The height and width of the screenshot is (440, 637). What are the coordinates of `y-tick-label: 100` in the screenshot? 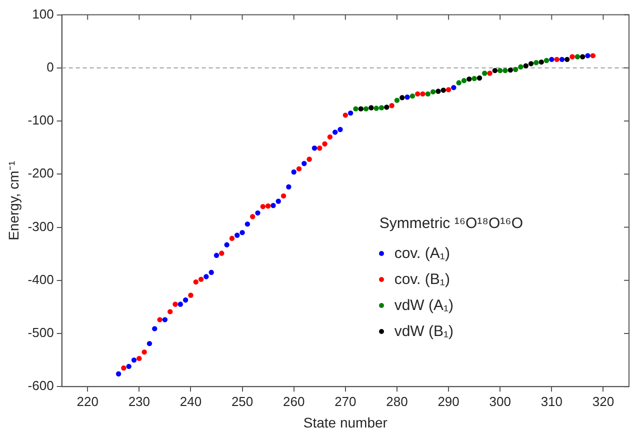 It's located at (43, 14).